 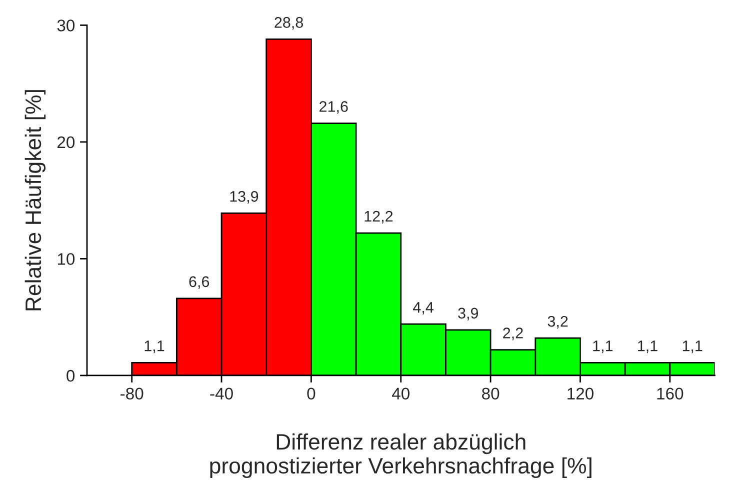 What do you see at coordinates (244, 197) in the screenshot?
I see `data-label: 13,9` at bounding box center [244, 197].